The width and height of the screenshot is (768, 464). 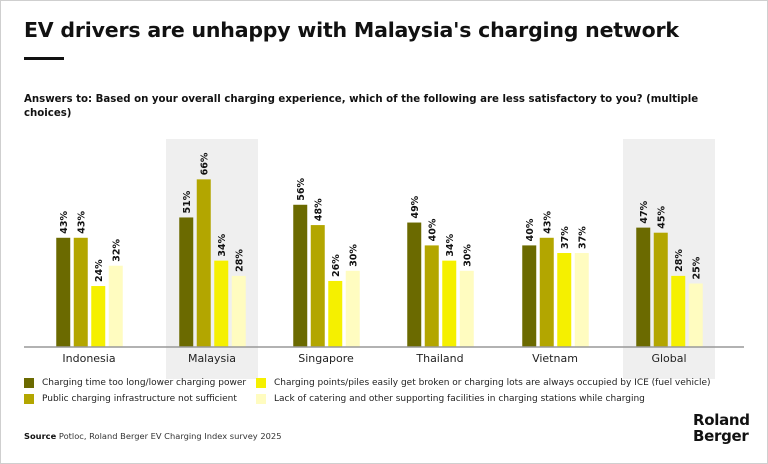 What do you see at coordinates (439, 358) in the screenshot?
I see `category-label: Thailand` at bounding box center [439, 358].